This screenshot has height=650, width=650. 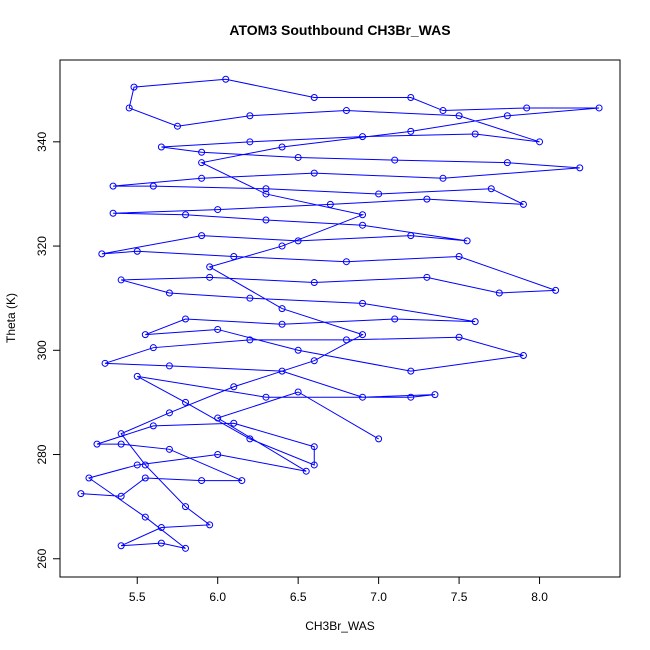 I want to click on y-tick-label: 340, so click(x=42, y=141).